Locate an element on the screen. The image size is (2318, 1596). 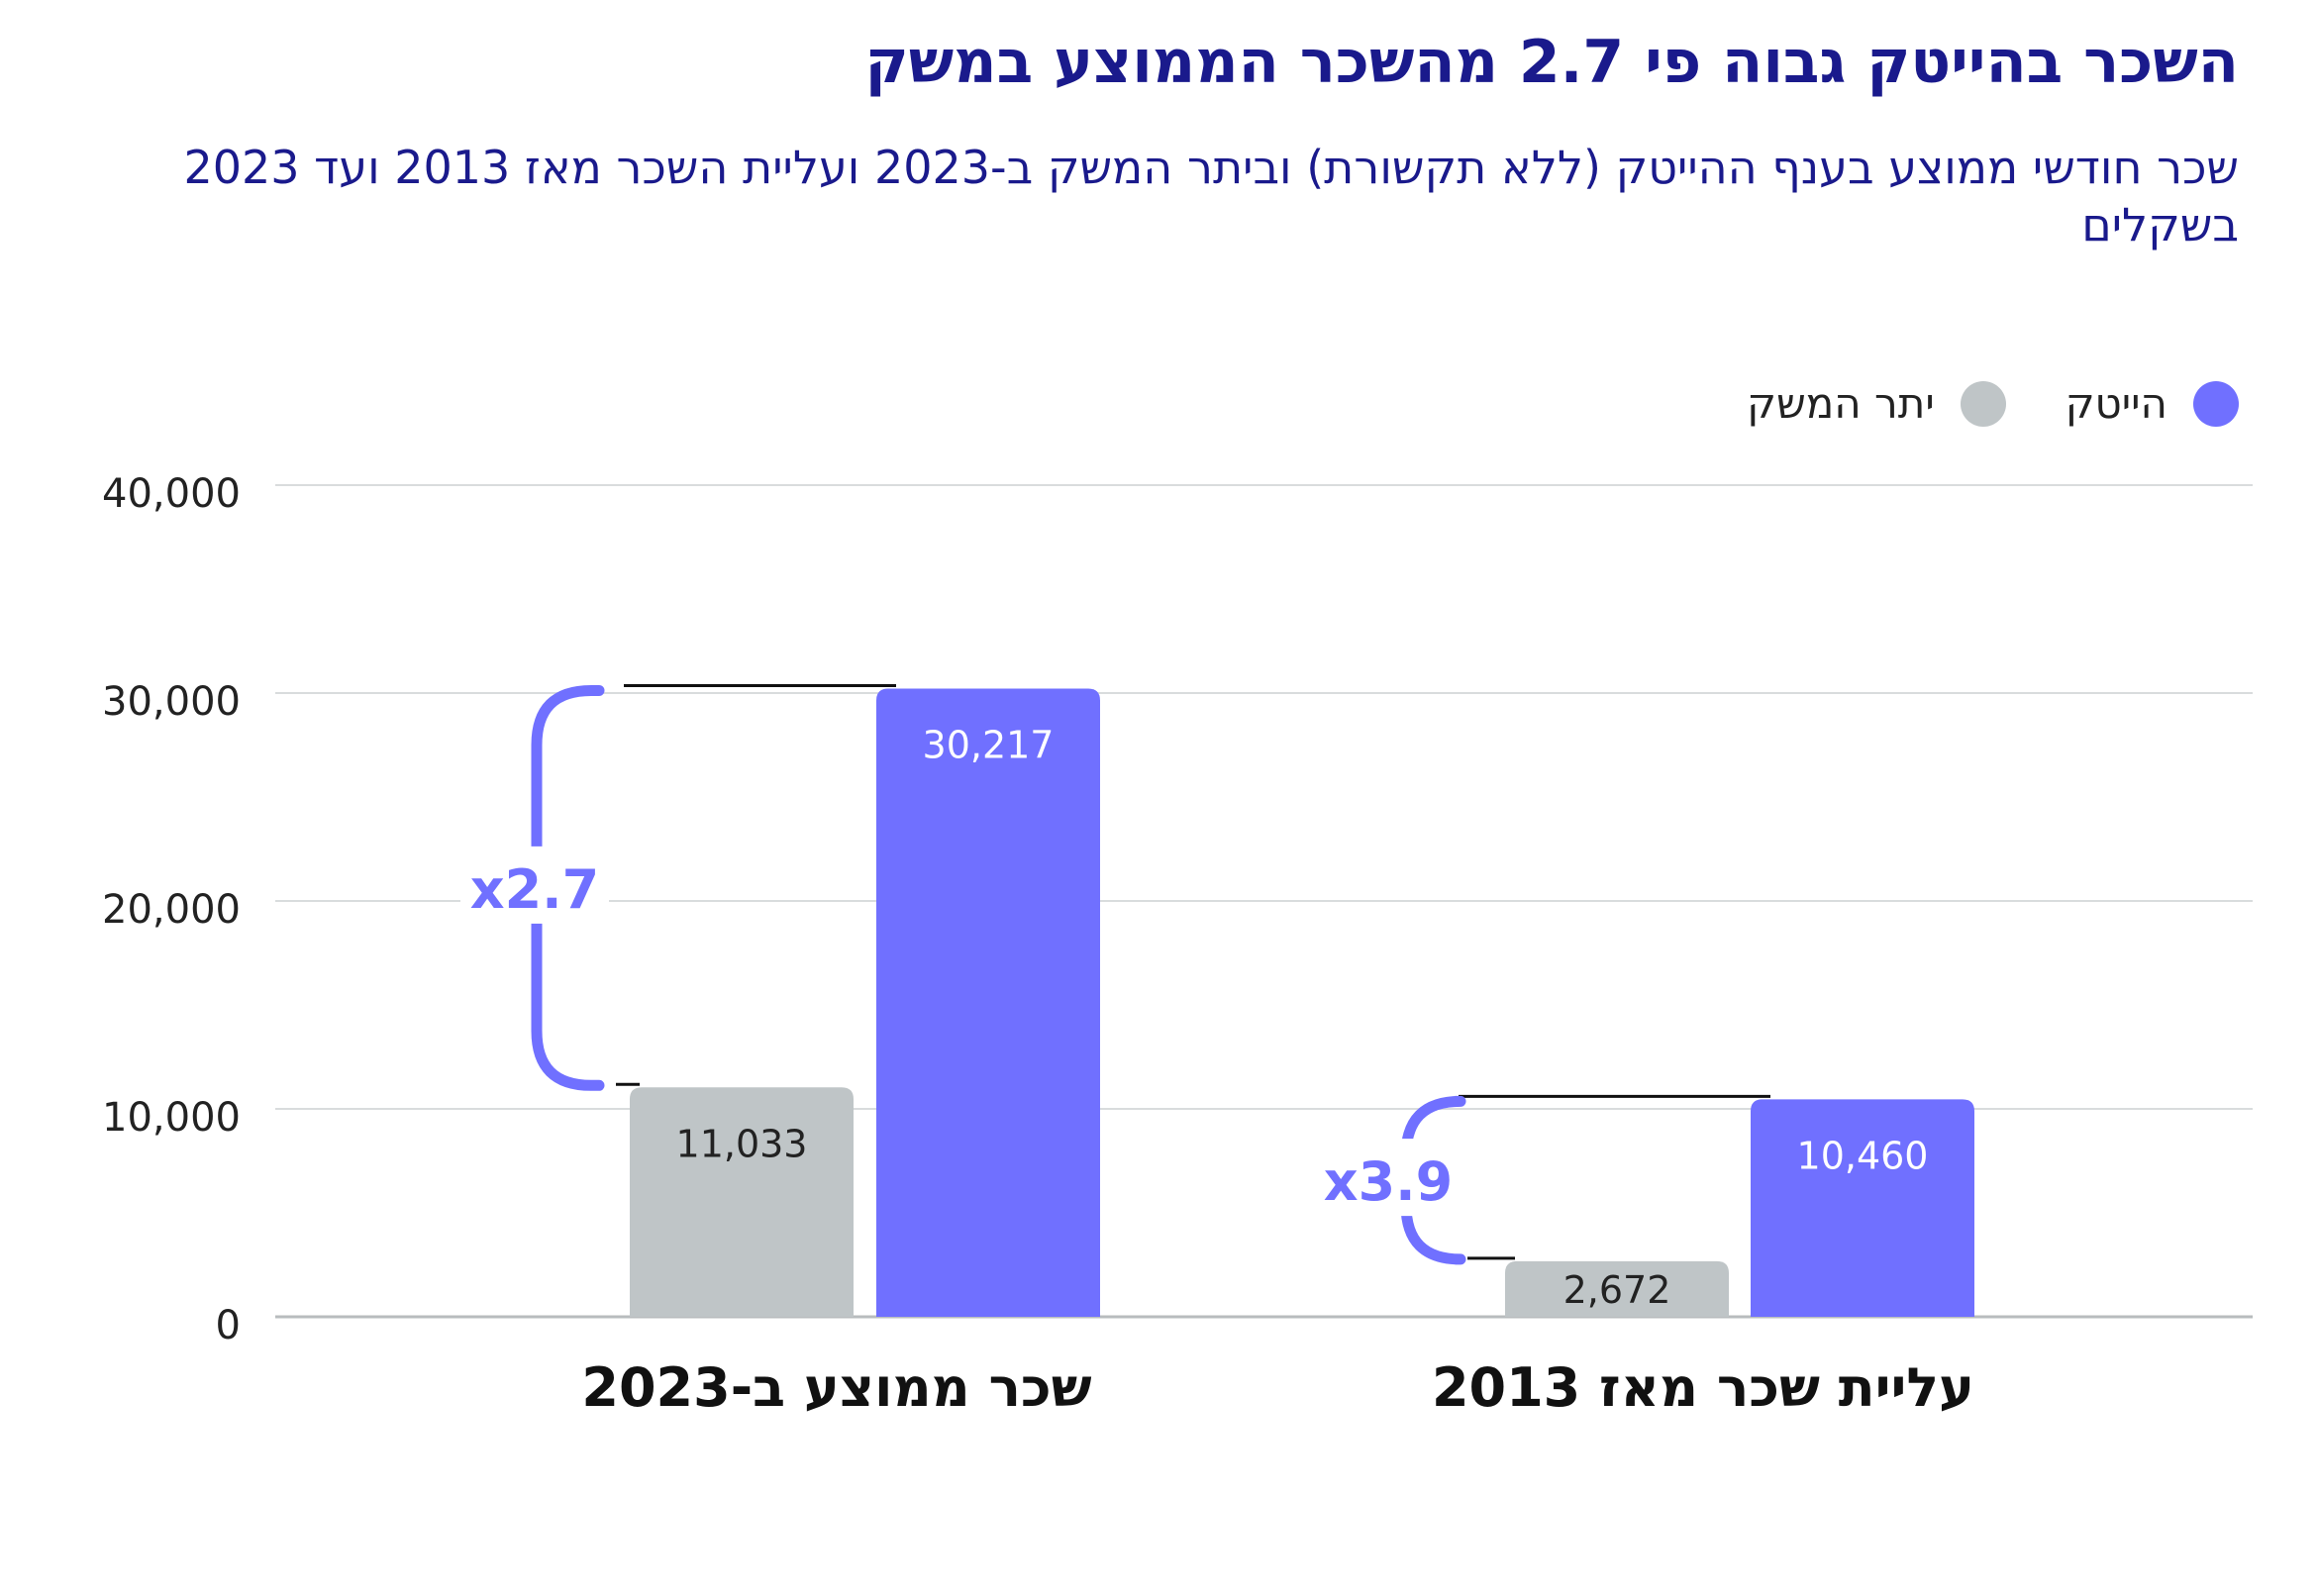
multiplier-label: x2.7 is located at coordinates (535, 889).